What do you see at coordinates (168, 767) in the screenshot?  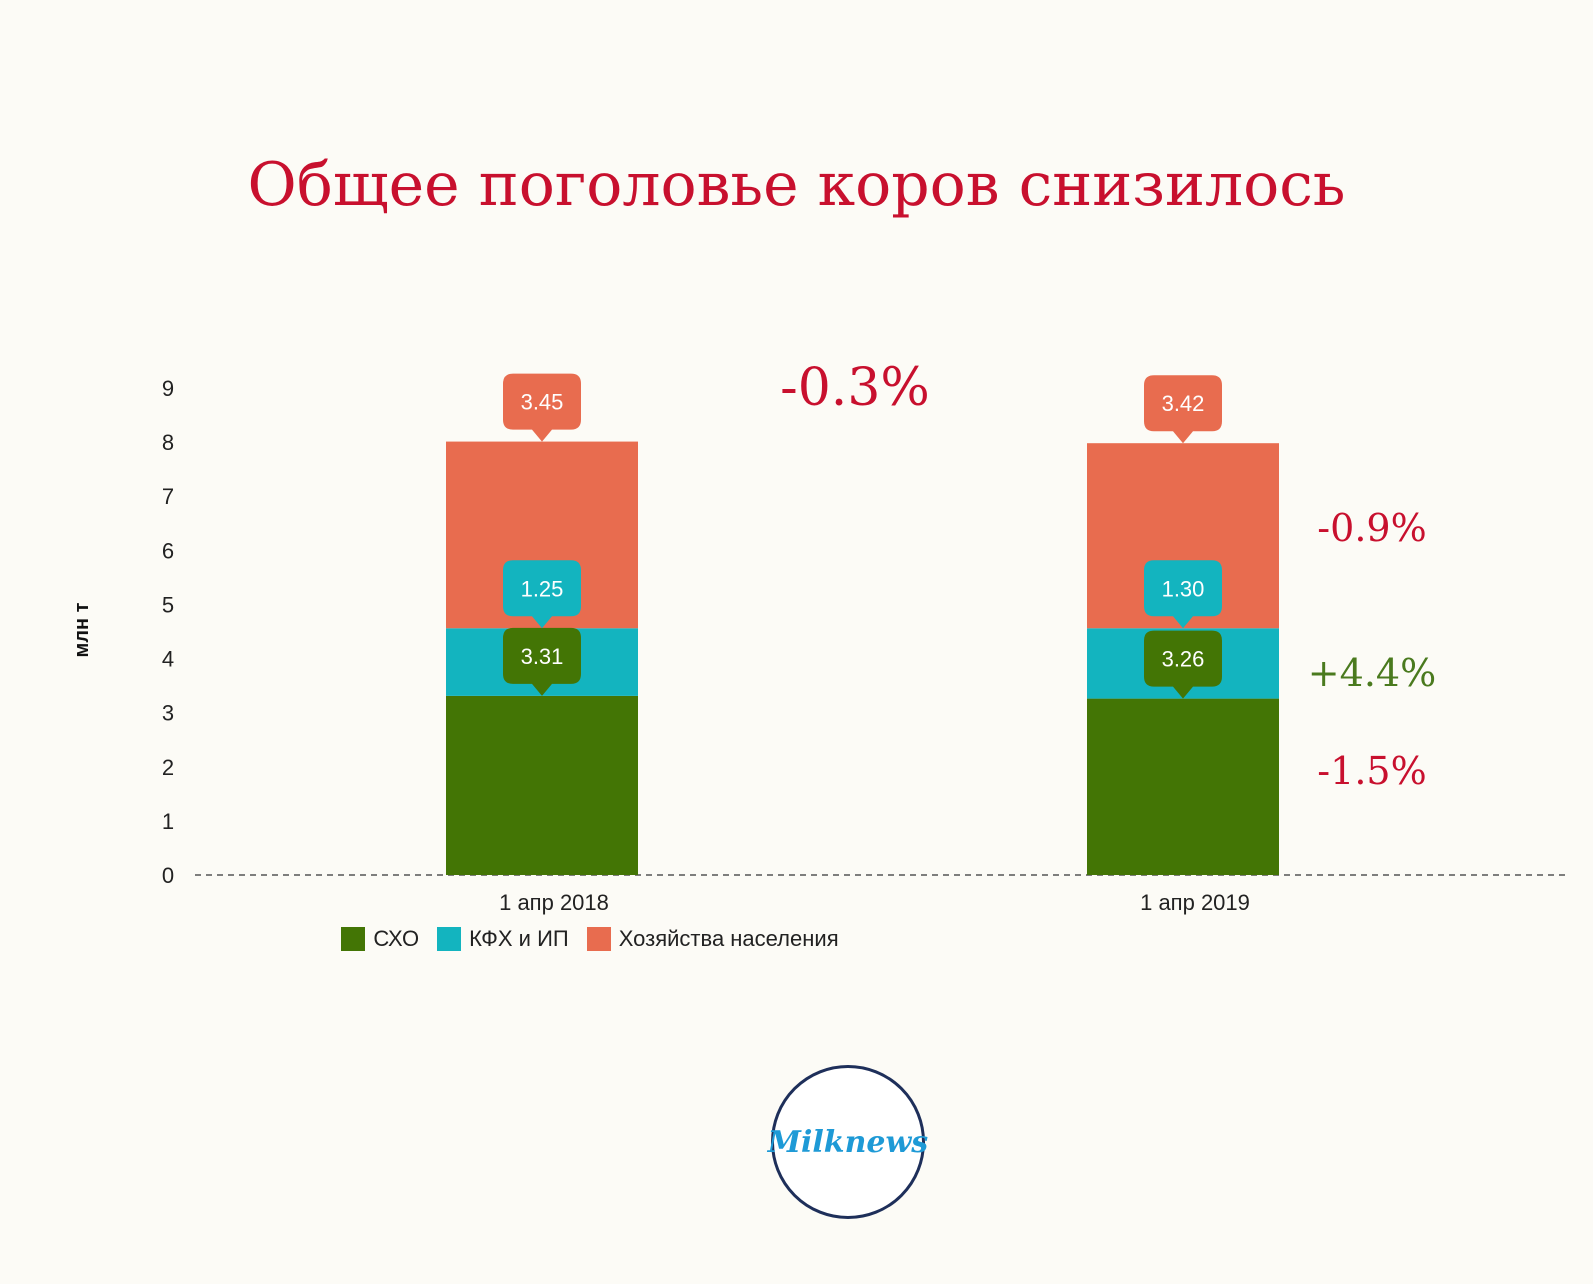 I see `y-tick-label: 2` at bounding box center [168, 767].